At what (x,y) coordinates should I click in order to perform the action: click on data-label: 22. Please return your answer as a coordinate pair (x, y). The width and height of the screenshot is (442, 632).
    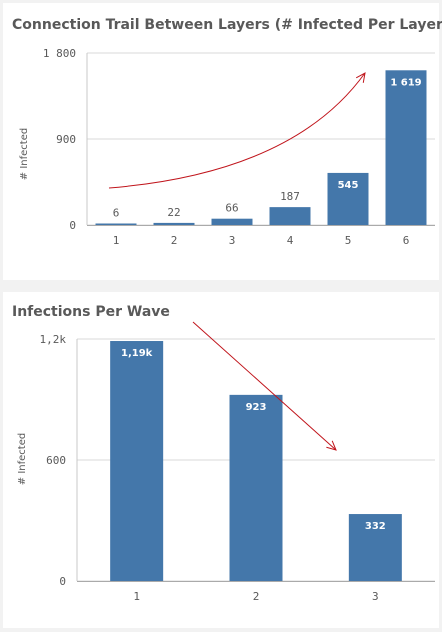
    Looking at the image, I should click on (173, 212).